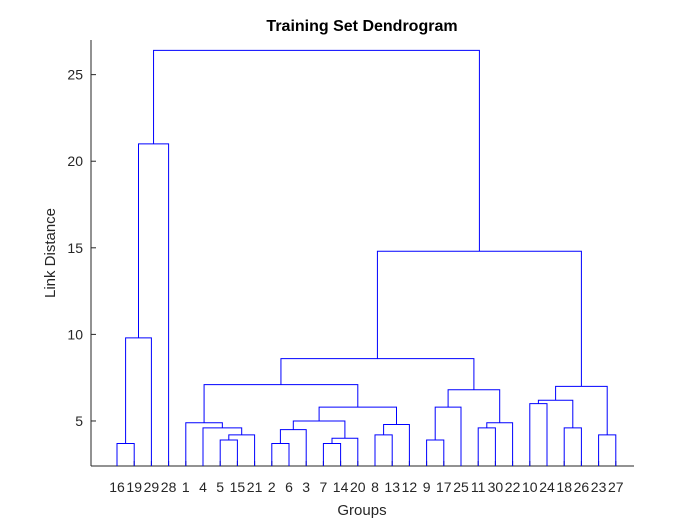 The image size is (700, 525). I want to click on leaf-label-3: 3, so click(306, 487).